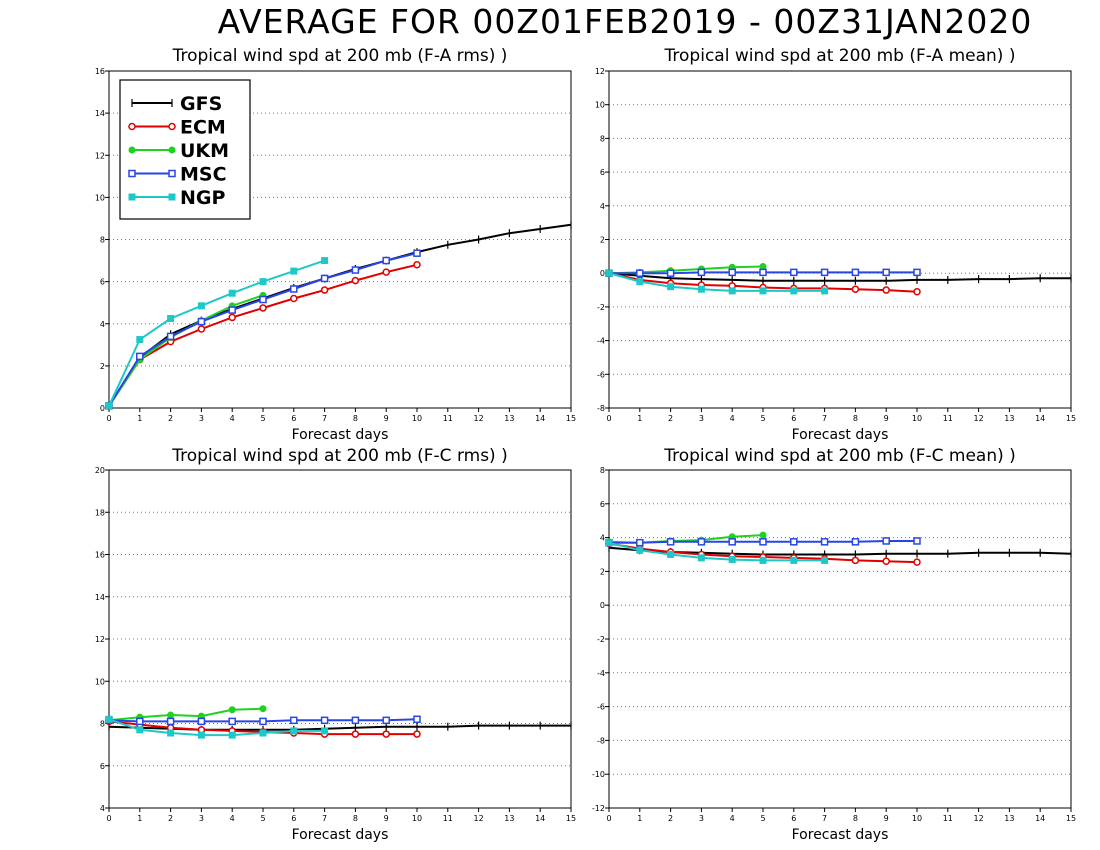 This screenshot has width=1100, height=850. I want to click on legend-entry-ngp: NGP, so click(176, 198).